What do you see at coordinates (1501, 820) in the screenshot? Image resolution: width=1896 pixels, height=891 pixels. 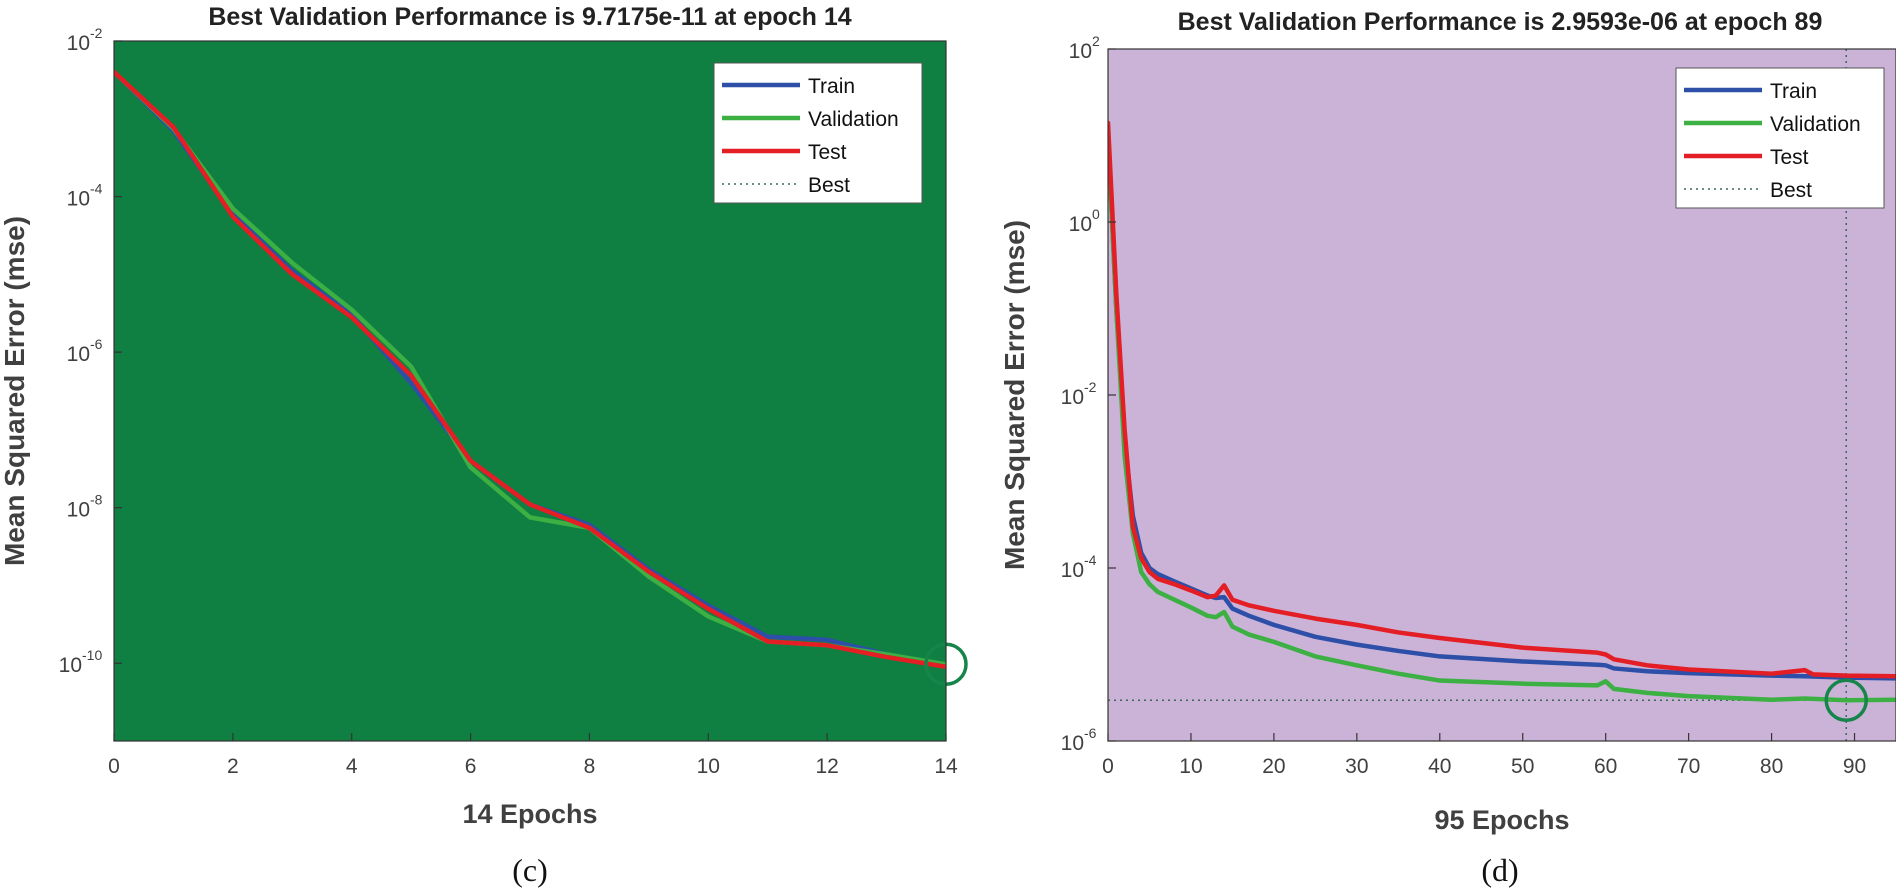 I see `x-axis-label: 95 Epochs` at bounding box center [1501, 820].